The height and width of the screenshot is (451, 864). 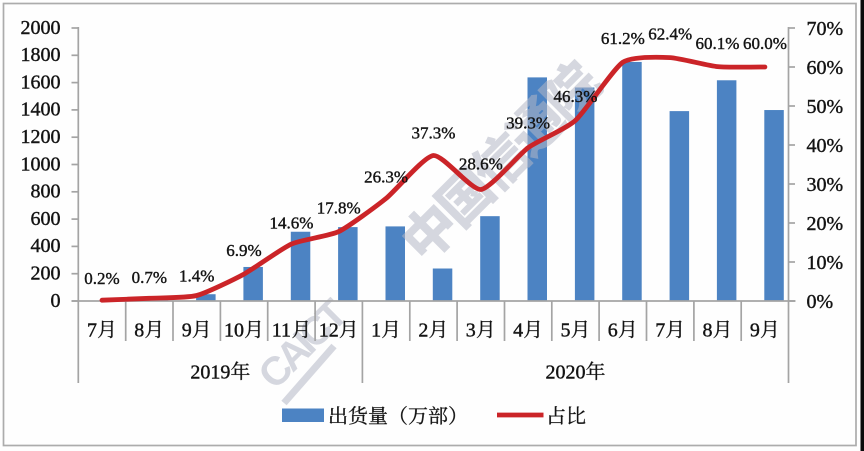 What do you see at coordinates (820, 302) in the screenshot?
I see `svg-text: 0%` at bounding box center [820, 302].